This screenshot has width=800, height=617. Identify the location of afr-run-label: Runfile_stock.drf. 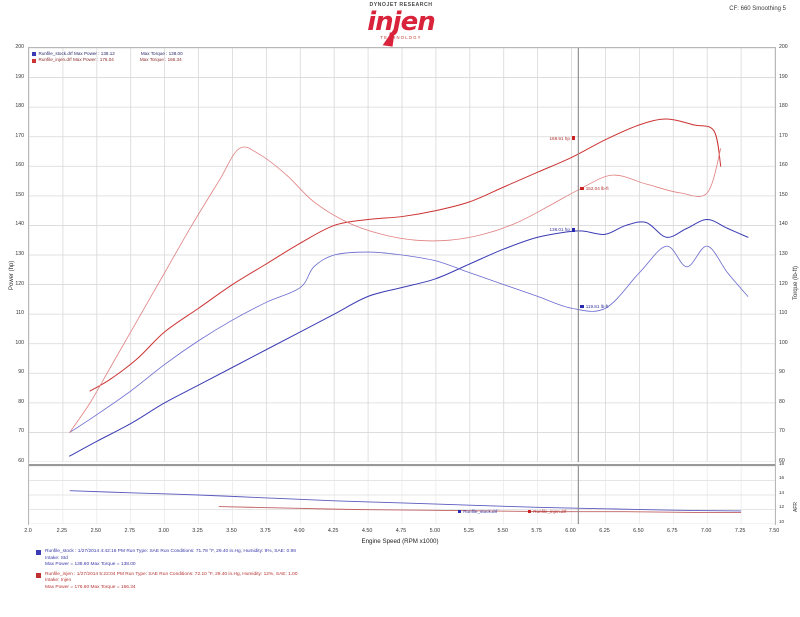
(477, 511).